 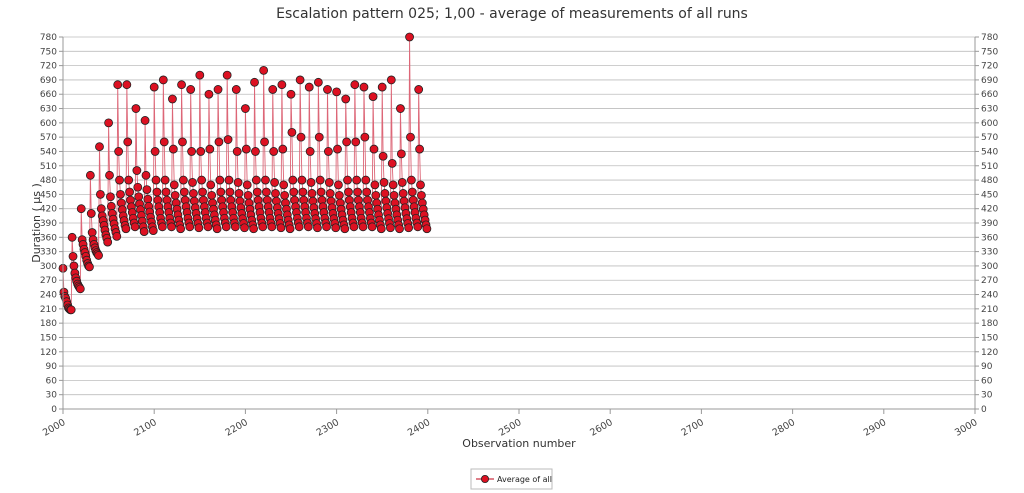 What do you see at coordinates (524, 479) in the screenshot?
I see `legend-label: Average of all` at bounding box center [524, 479].